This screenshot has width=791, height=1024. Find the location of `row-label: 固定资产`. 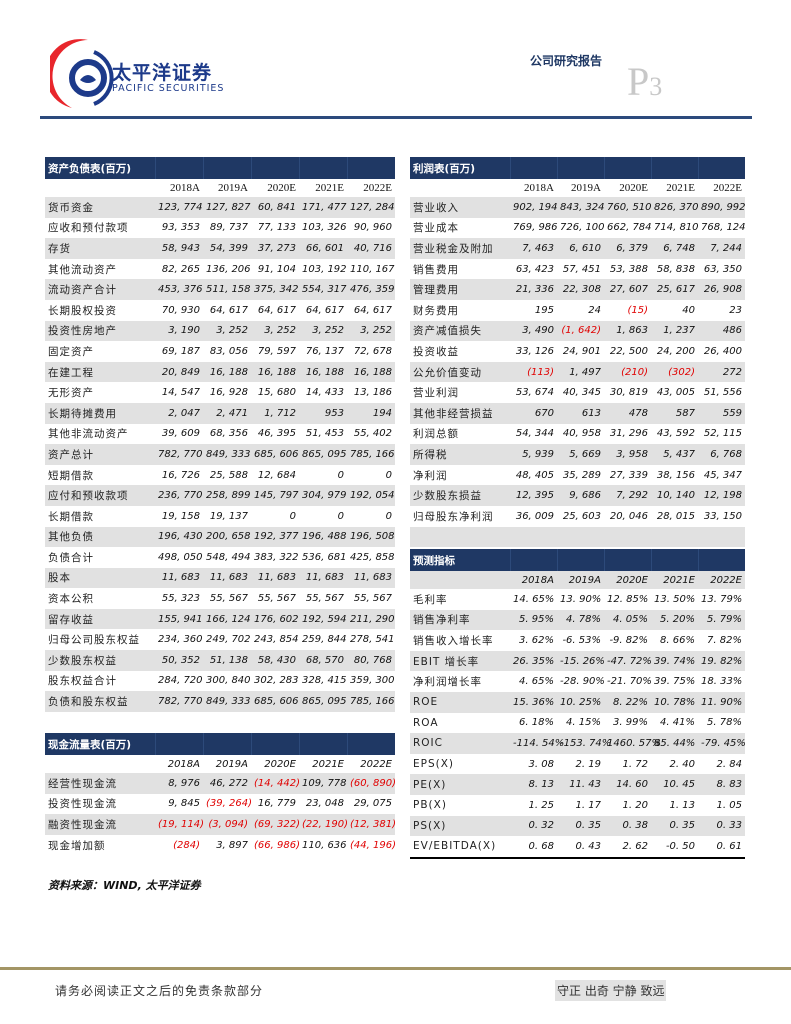

row-label: 固定资产 is located at coordinates (71, 351).